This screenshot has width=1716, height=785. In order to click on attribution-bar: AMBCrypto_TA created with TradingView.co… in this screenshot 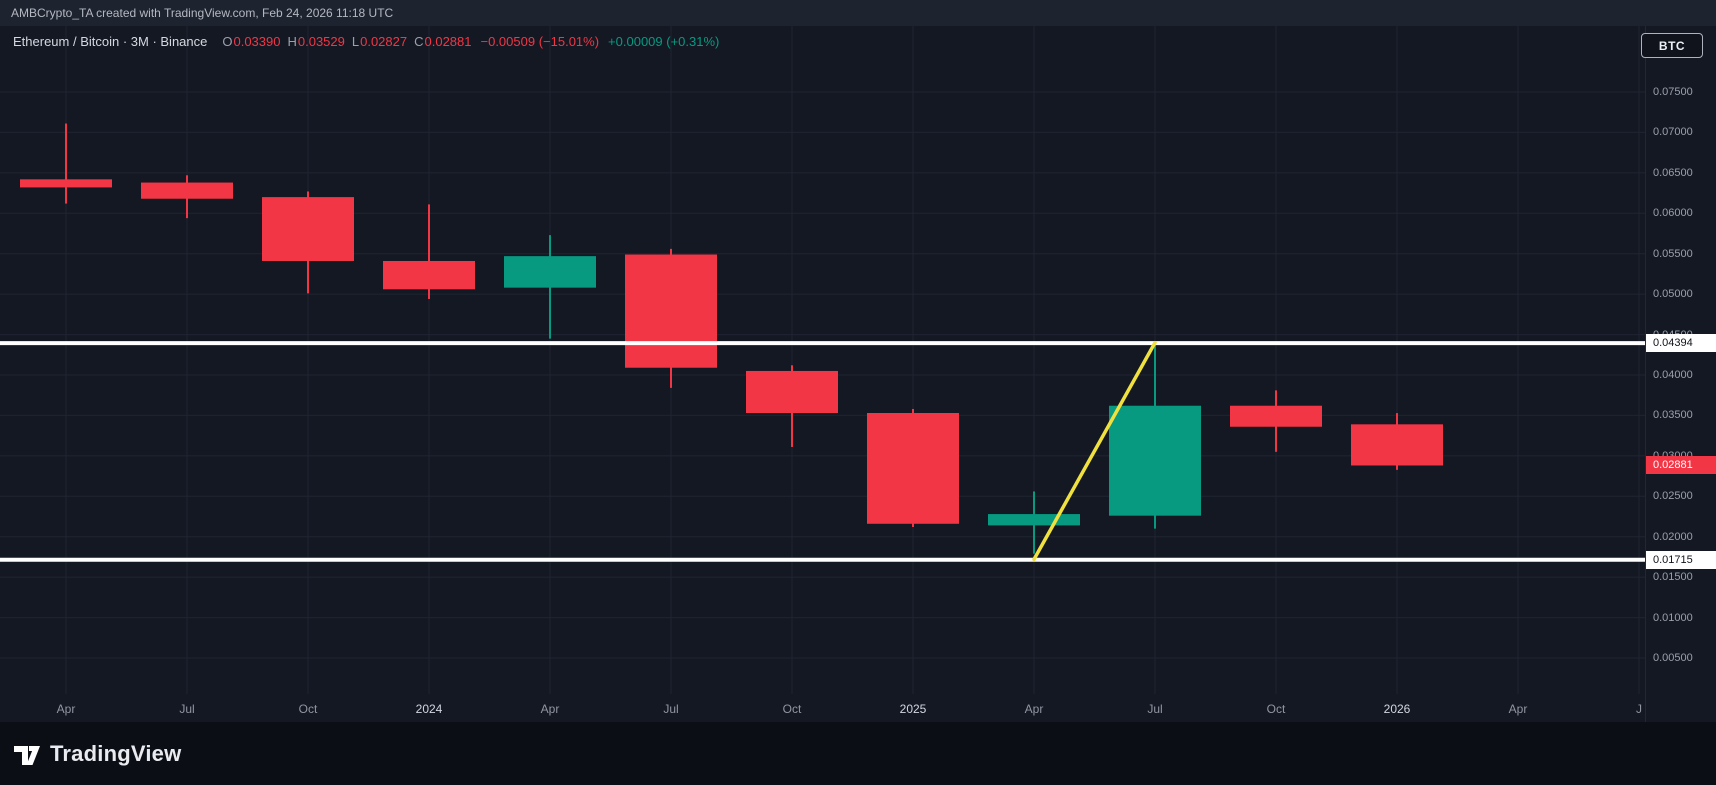, I will do `click(858, 13)`.